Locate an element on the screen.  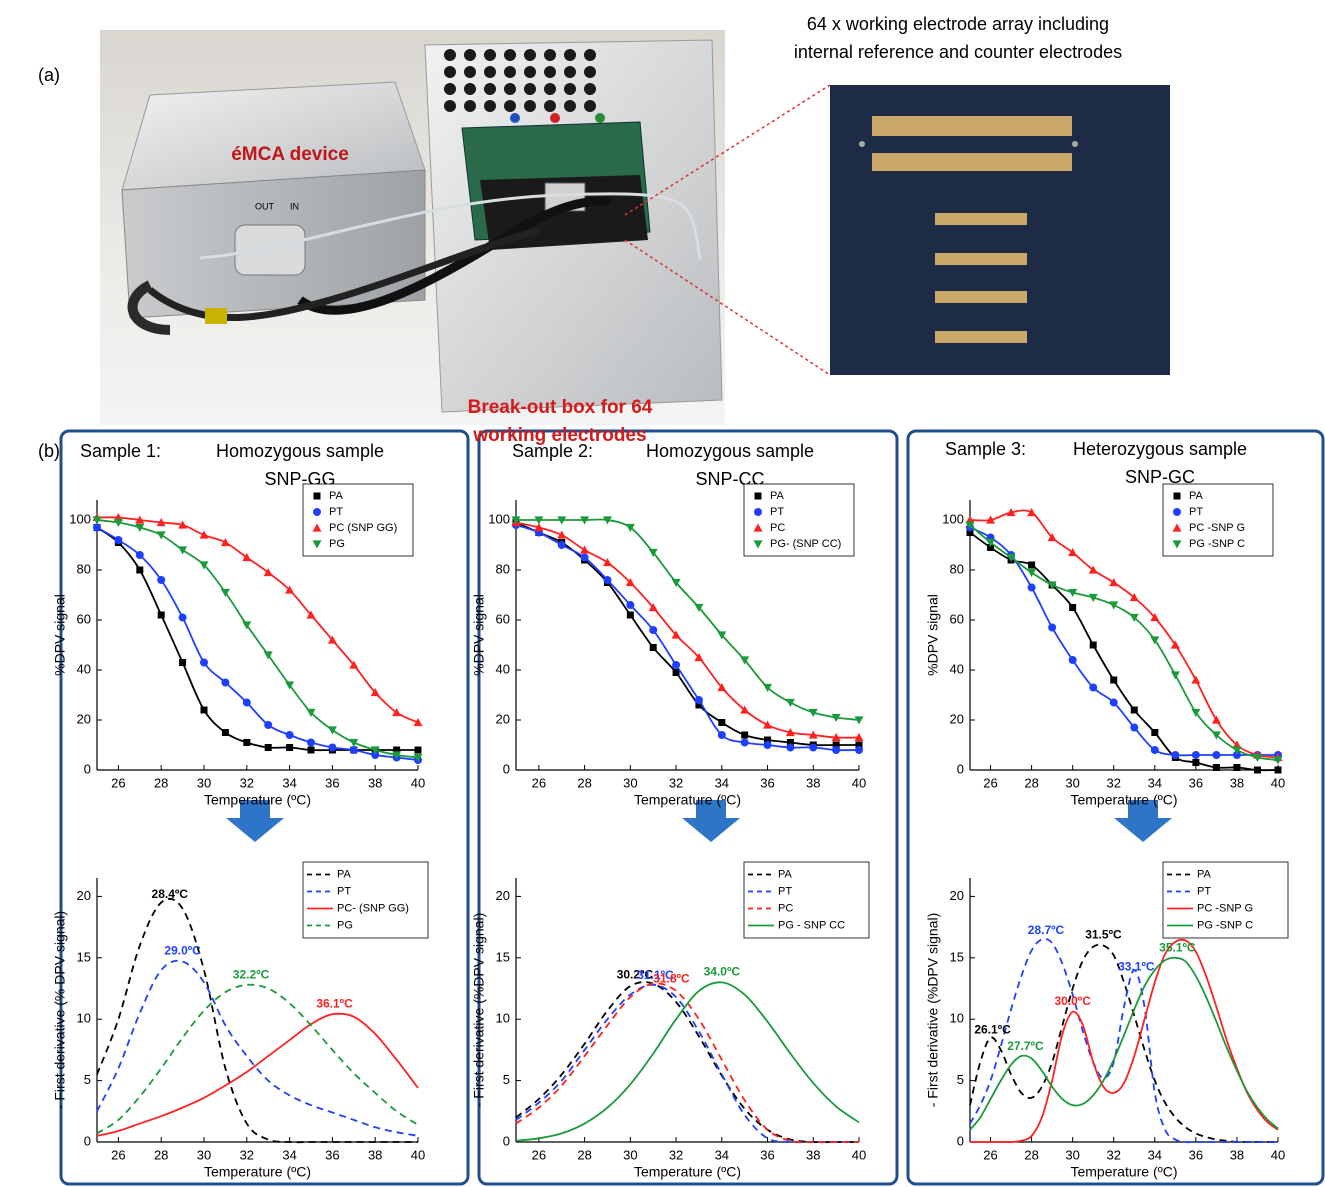
legend-label: PC- (SNP GG) is located at coordinates (373, 908).